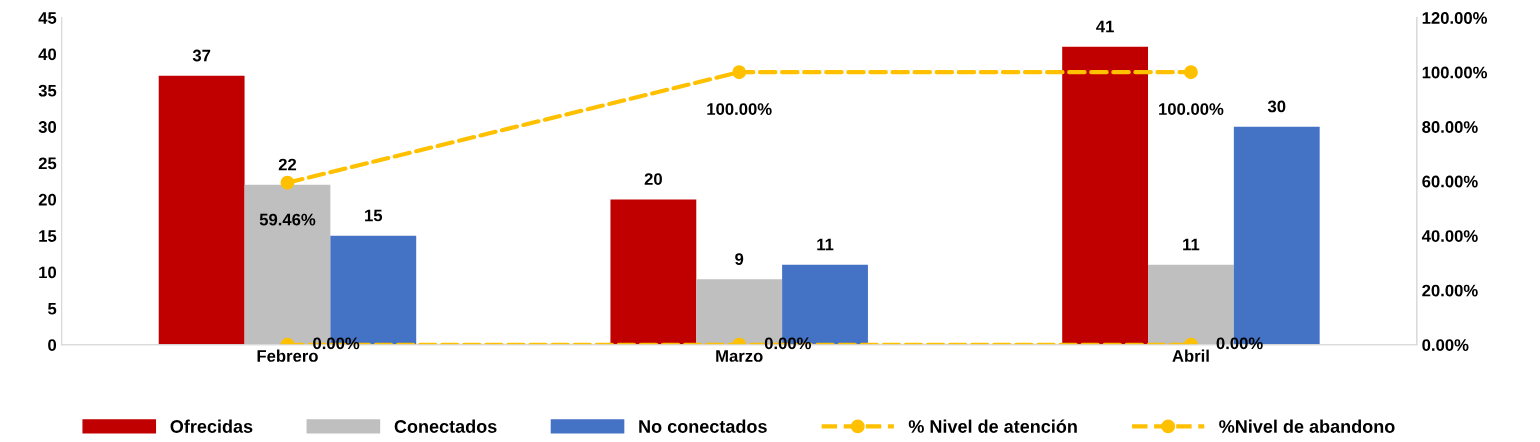  Describe the element at coordinates (739, 259) in the screenshot. I see `data-label: 9` at that location.